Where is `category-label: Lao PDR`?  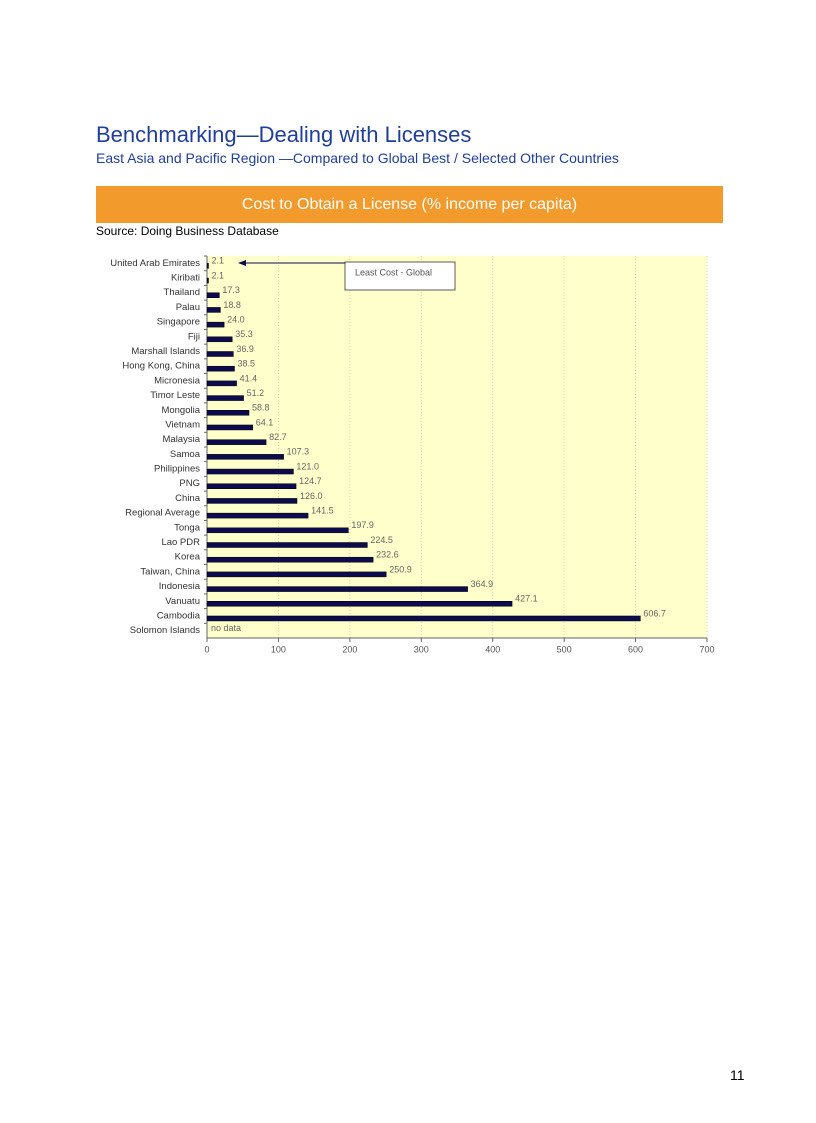 category-label: Lao PDR is located at coordinates (180, 542).